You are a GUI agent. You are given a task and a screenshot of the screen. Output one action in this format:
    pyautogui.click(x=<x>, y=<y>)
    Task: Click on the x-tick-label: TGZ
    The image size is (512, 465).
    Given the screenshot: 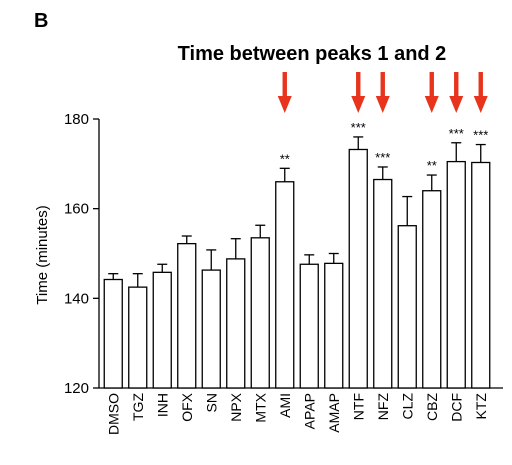 What is the action you would take?
    pyautogui.click(x=138, y=407)
    